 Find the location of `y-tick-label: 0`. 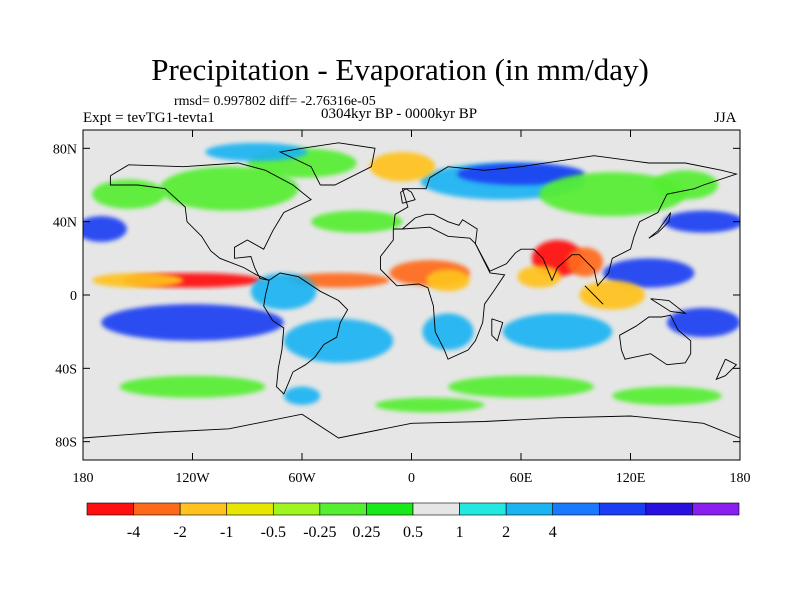

y-tick-label: 0 is located at coordinates (73, 296).